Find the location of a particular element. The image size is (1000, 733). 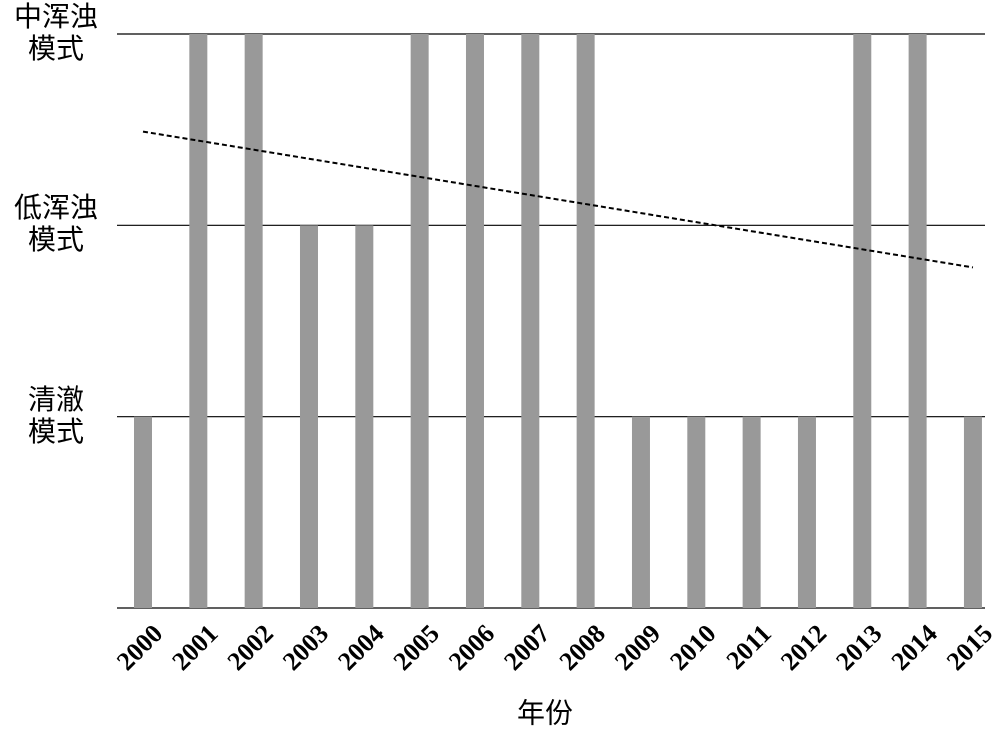

x-tick-label: 2006 is located at coordinates (471, 647).